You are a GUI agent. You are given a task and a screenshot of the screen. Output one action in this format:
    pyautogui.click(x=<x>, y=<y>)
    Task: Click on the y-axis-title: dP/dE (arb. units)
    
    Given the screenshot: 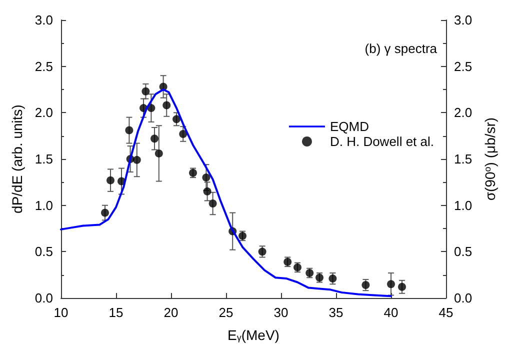 What is the action you would take?
    pyautogui.click(x=17, y=159)
    